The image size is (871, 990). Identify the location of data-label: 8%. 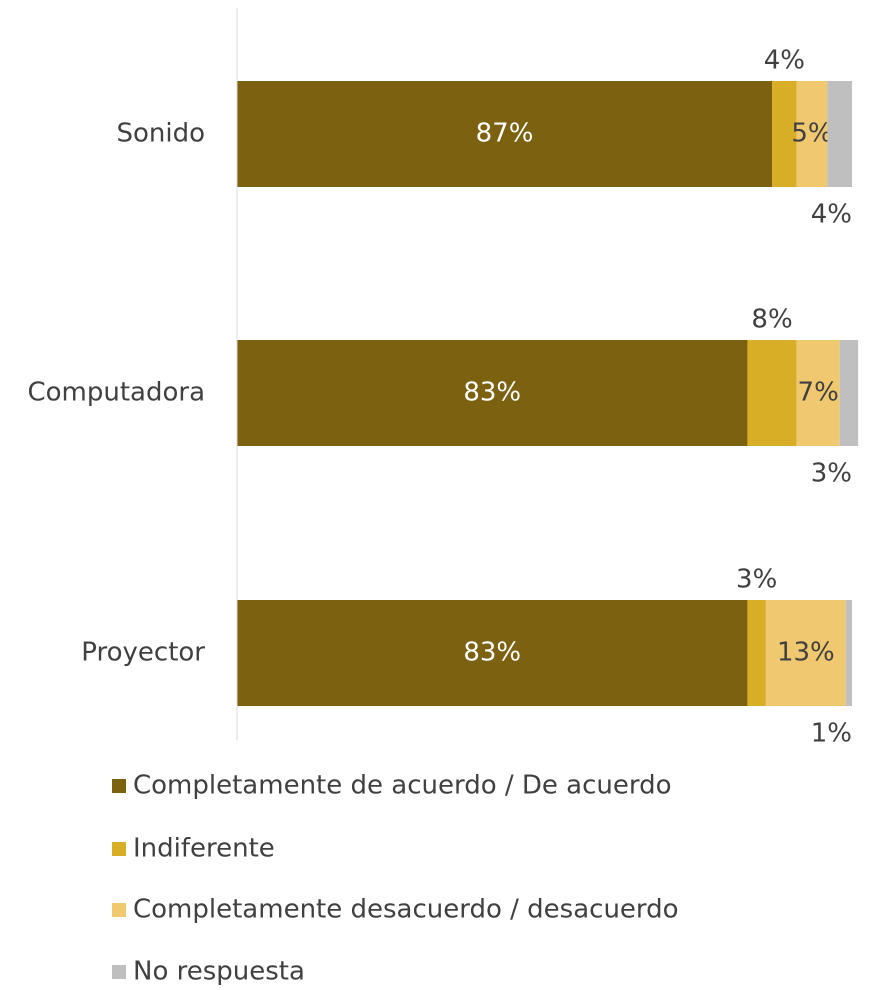
(771, 320).